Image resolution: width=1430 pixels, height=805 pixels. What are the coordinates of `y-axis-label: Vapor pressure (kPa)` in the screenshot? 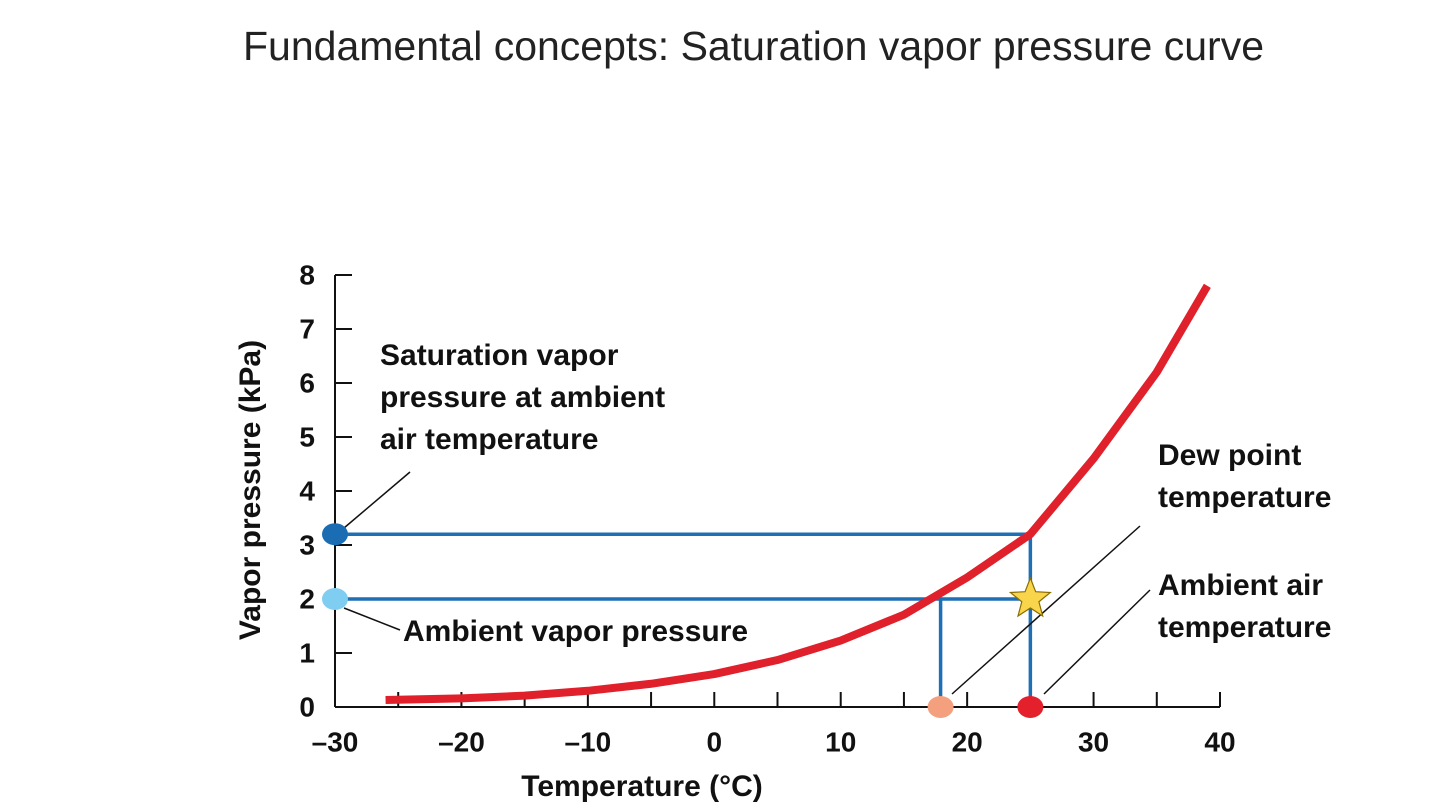 It's located at (250, 490).